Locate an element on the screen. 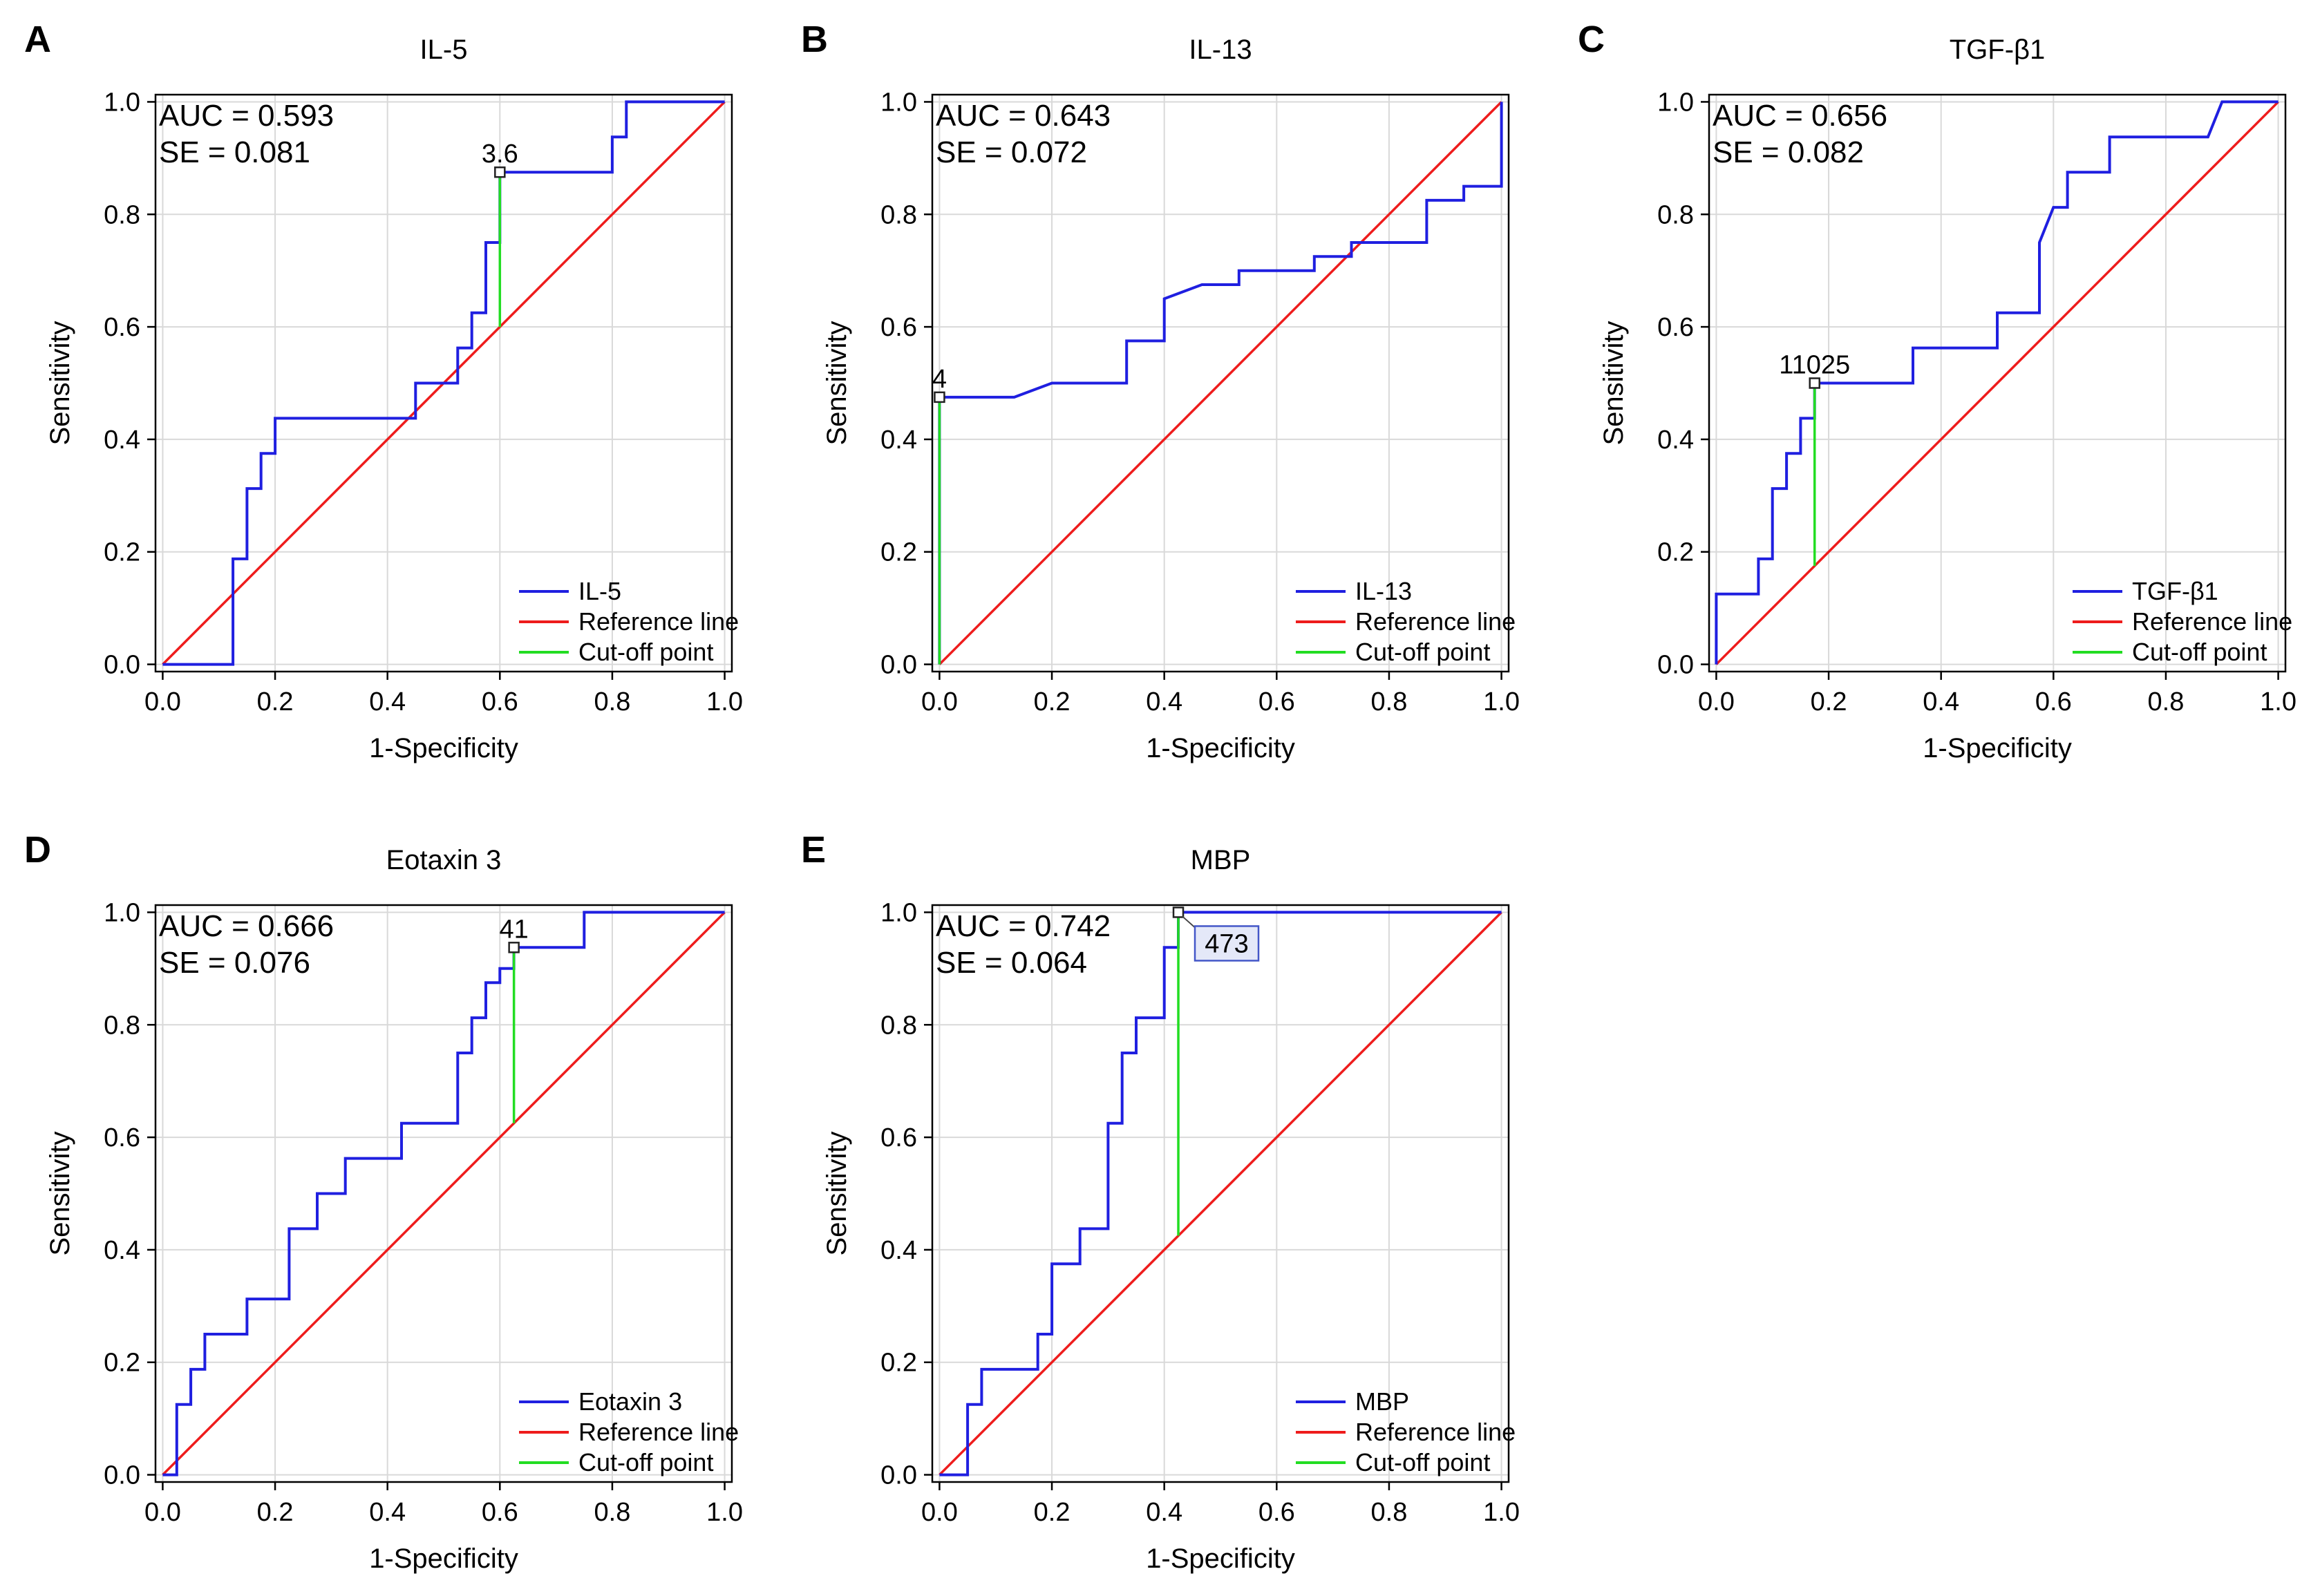 The width and height of the screenshot is (2320, 1596). auc-value: AUC = 0.666 is located at coordinates (246, 926).